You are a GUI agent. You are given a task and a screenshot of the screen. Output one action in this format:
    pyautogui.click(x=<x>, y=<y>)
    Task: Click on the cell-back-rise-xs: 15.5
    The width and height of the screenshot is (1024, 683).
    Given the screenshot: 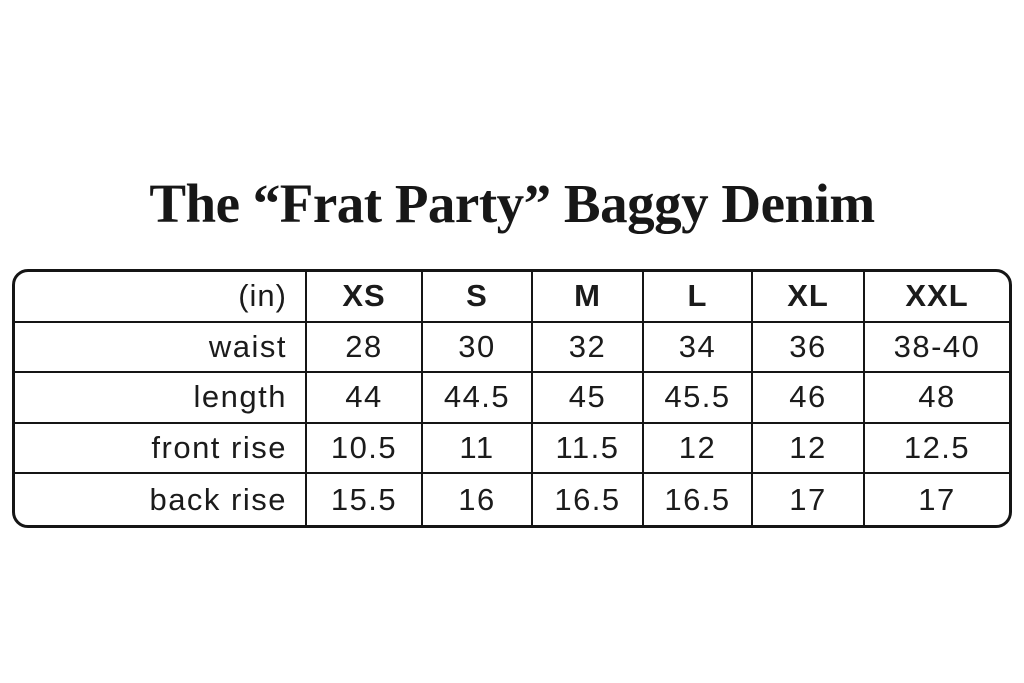 What is the action you would take?
    pyautogui.click(x=365, y=499)
    